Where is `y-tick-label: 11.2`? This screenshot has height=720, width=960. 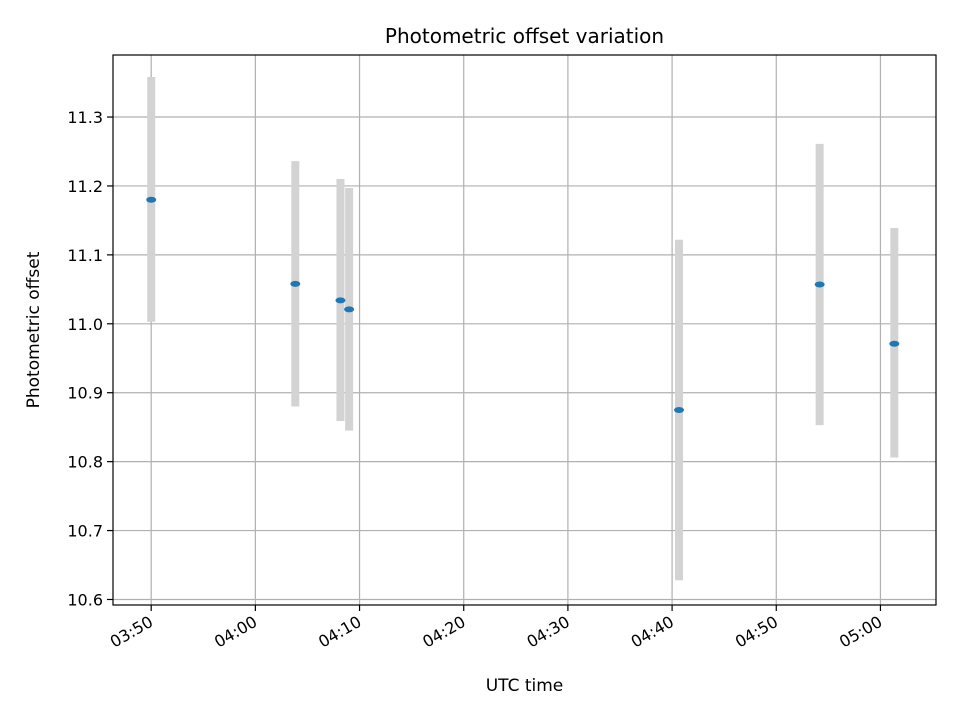
y-tick-label: 11.2 is located at coordinates (85, 186).